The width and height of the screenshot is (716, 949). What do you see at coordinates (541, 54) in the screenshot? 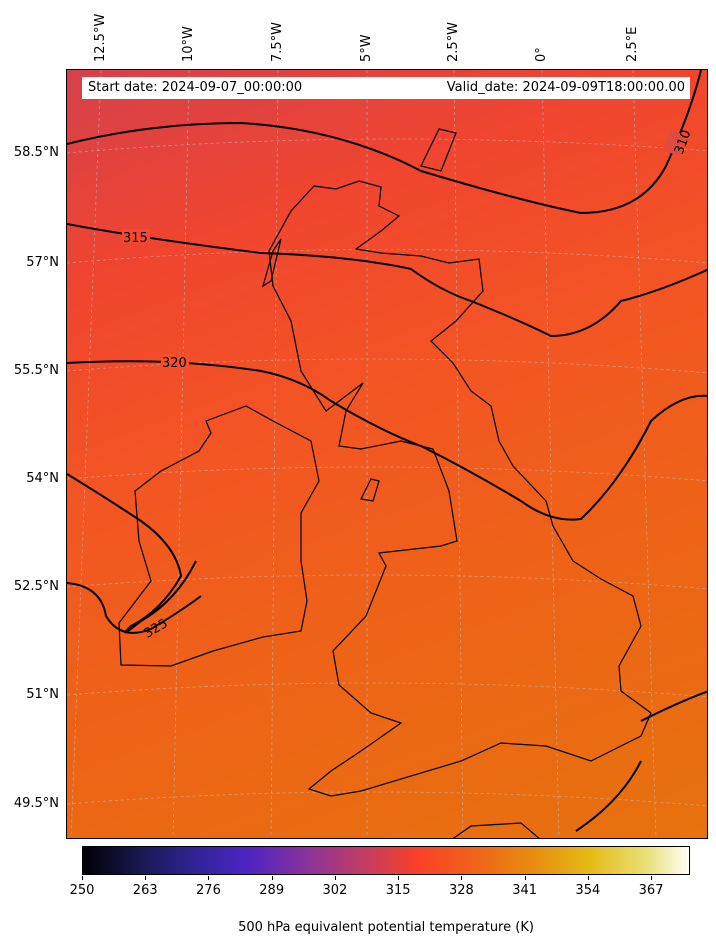
I see `lon-label: 0°` at bounding box center [541, 54].